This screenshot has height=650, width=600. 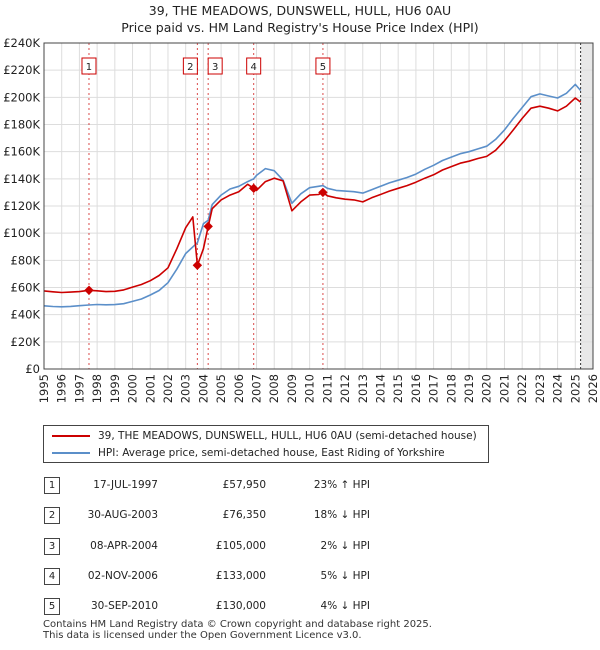 What do you see at coordinates (292, 388) in the screenshot?
I see `x-tick-label: 2009` at bounding box center [292, 388].